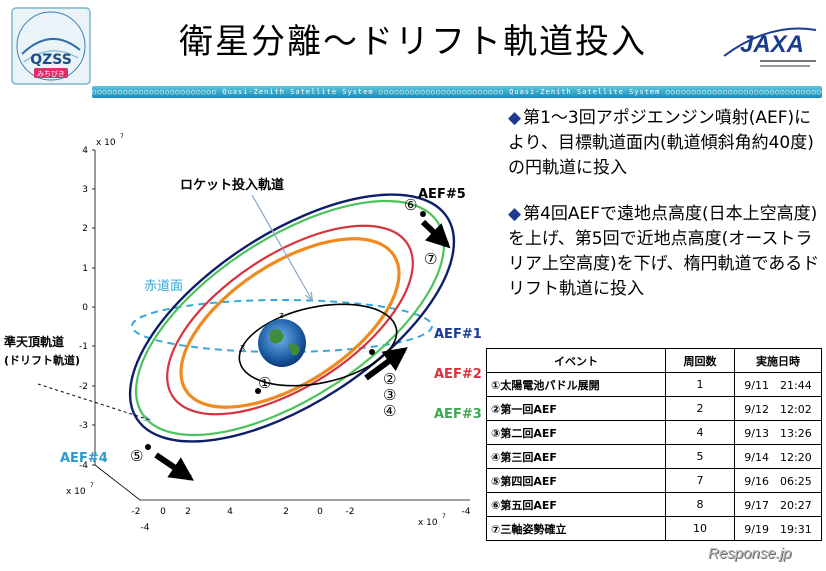 The image size is (826, 571). Describe the element at coordinates (320, 512) in the screenshot. I see `x-tick-label: 0` at that location.